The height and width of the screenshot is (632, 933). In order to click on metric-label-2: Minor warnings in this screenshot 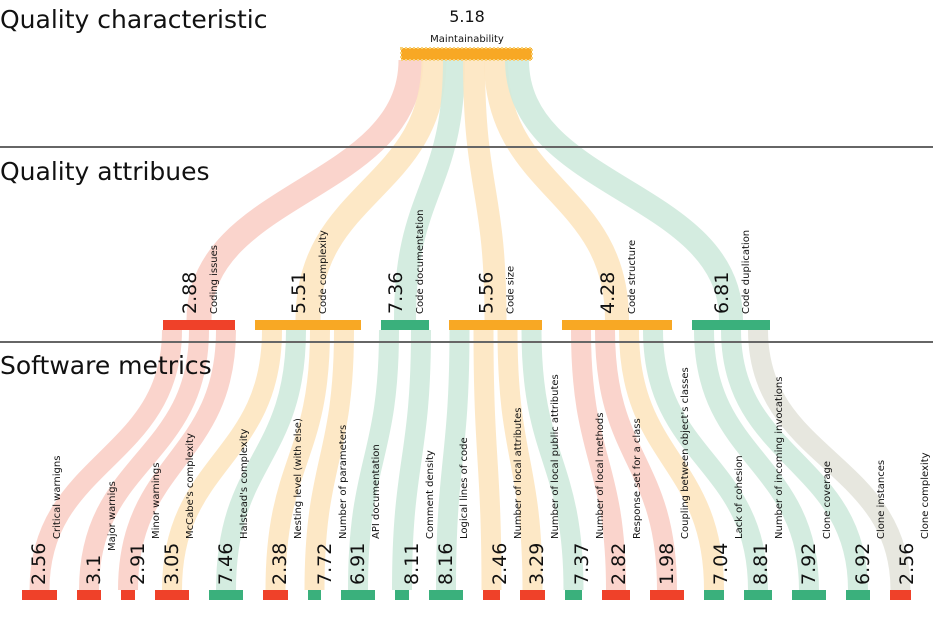, I will do `click(156, 501)`.